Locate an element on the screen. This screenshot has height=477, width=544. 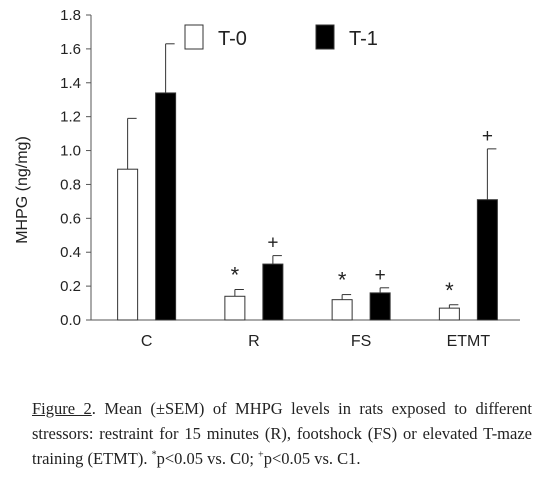
sig-star-note: p<0.05 vs. C0; is located at coordinates (207, 458).